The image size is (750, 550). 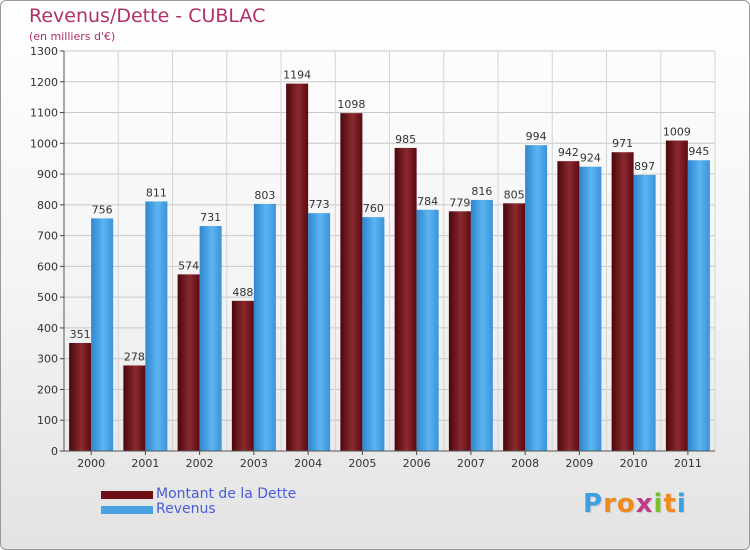 What do you see at coordinates (47, 328) in the screenshot?
I see `y-tick-label: 400` at bounding box center [47, 328].